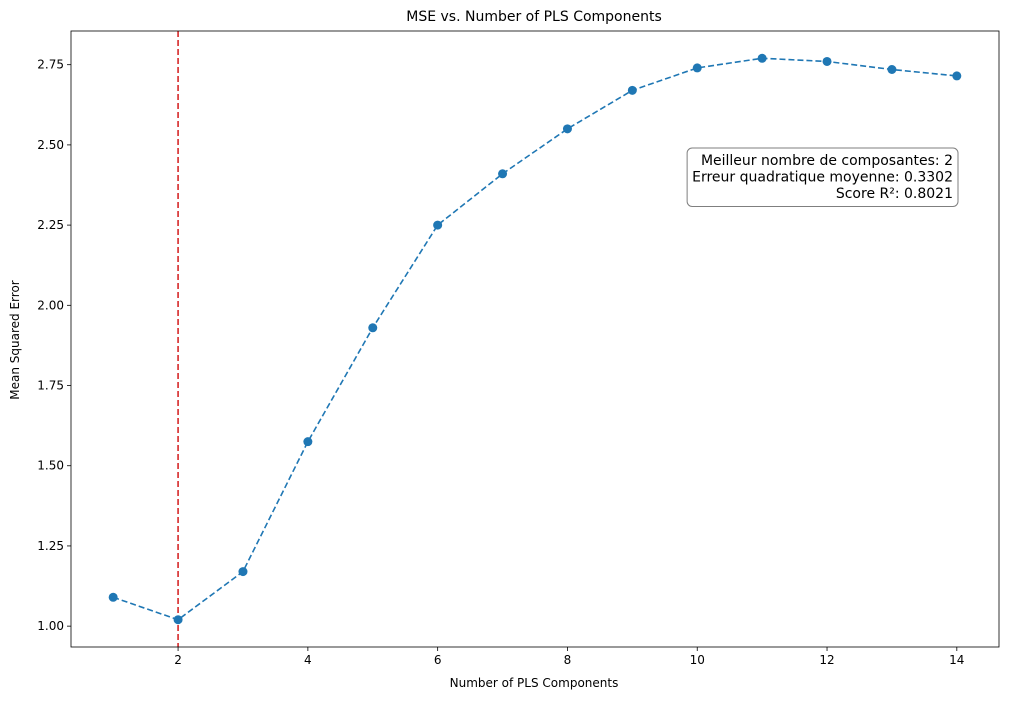  I want to click on x-tick-label: 14, so click(956, 660).